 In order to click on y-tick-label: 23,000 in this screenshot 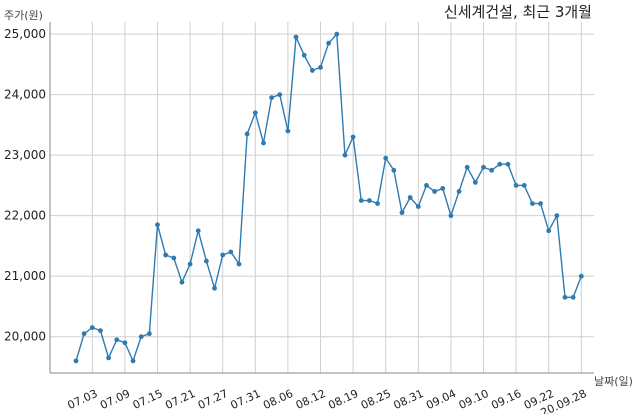, I will do `click(25, 155)`.